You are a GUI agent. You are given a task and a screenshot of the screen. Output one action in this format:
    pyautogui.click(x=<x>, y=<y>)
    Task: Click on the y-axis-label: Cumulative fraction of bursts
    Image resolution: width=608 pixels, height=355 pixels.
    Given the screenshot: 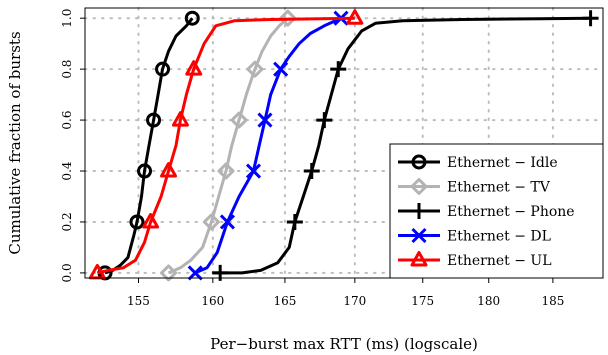 What is the action you would take?
    pyautogui.click(x=15, y=142)
    